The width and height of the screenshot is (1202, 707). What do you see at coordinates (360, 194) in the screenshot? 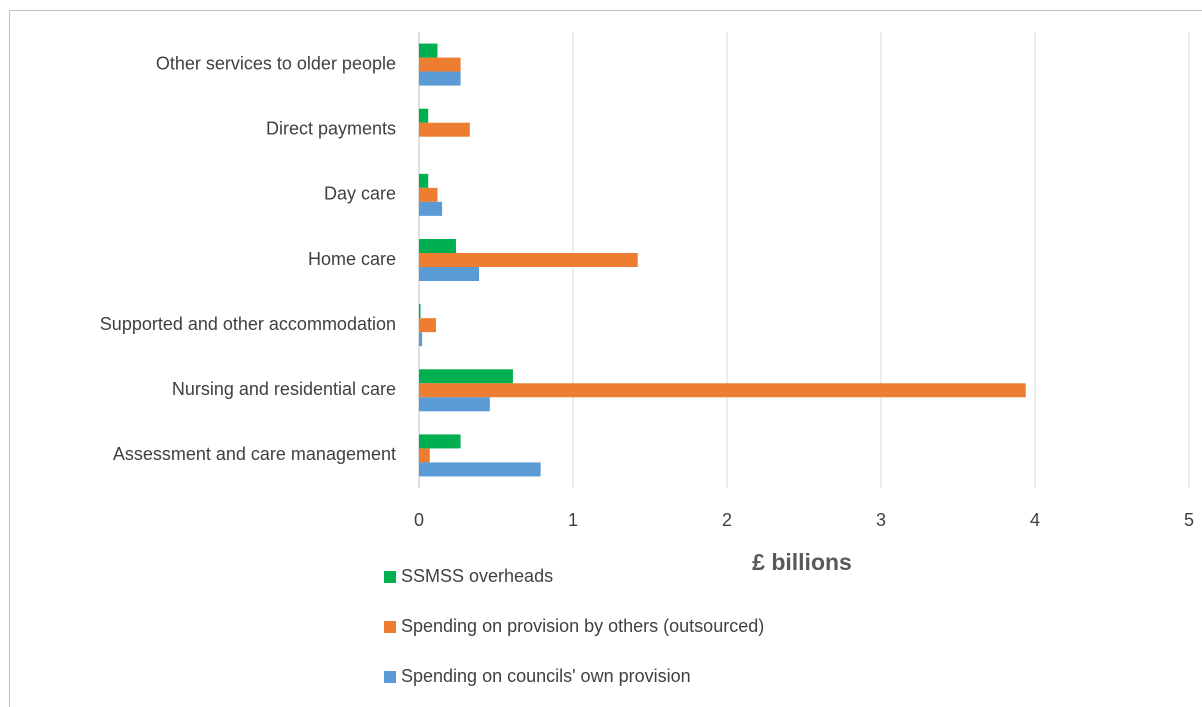
I see `y-tick-label: Day care` at bounding box center [360, 194].